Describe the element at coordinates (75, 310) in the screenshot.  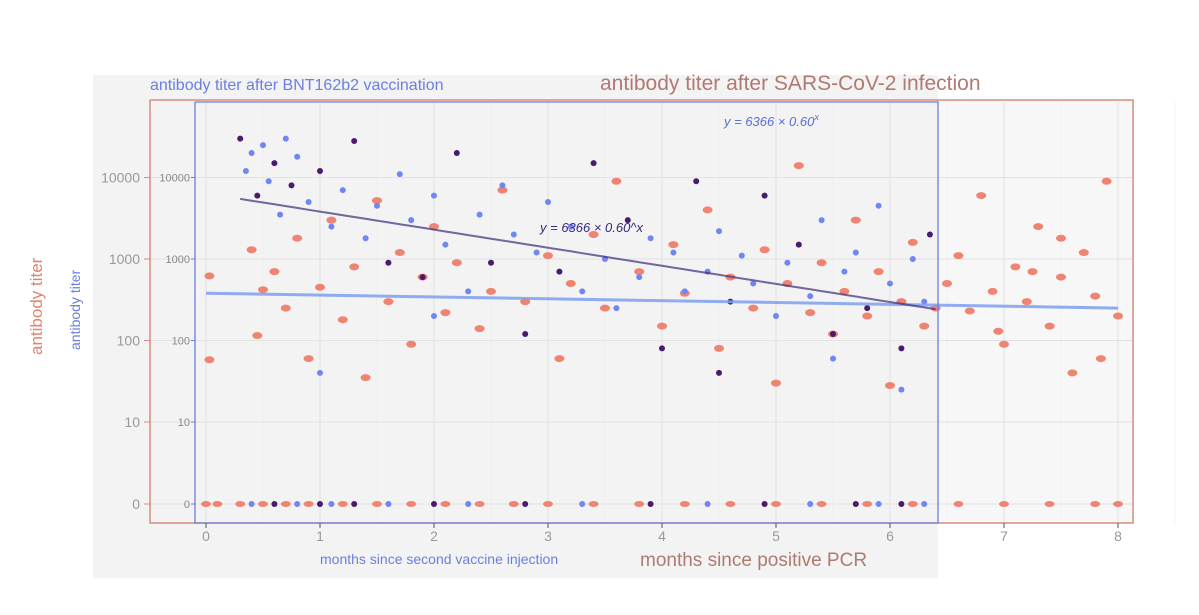
I see `vaccination-y-axis-label: antibody titer` at that location.